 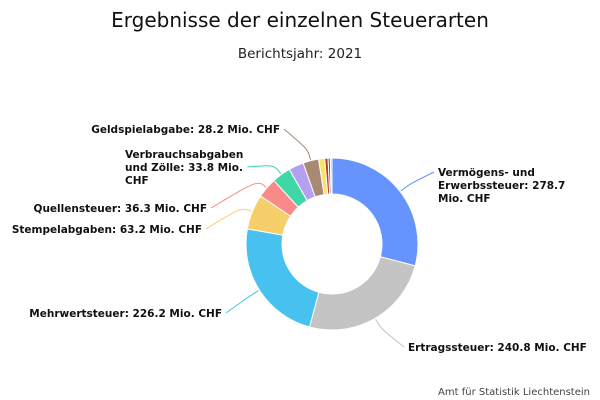 I want to click on slice-label-6: Verbrauchsabgaben und Zölle: 33.8 Mio. CHF, so click(x=184, y=168).